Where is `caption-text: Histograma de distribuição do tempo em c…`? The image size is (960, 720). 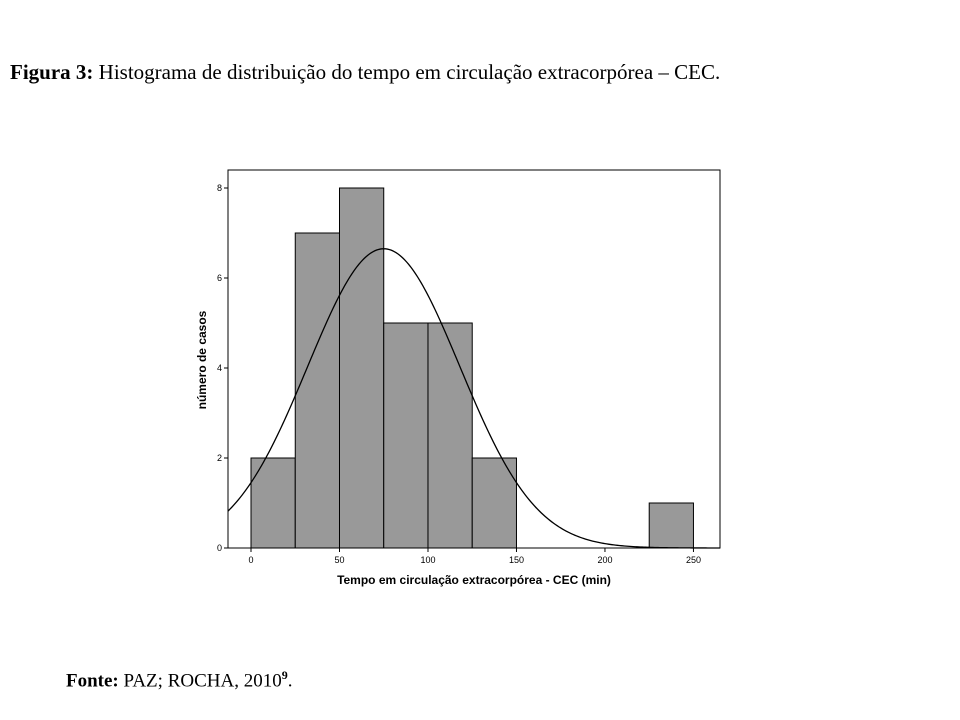 caption-text: Histograma de distribuição do tempo em c… is located at coordinates (409, 72).